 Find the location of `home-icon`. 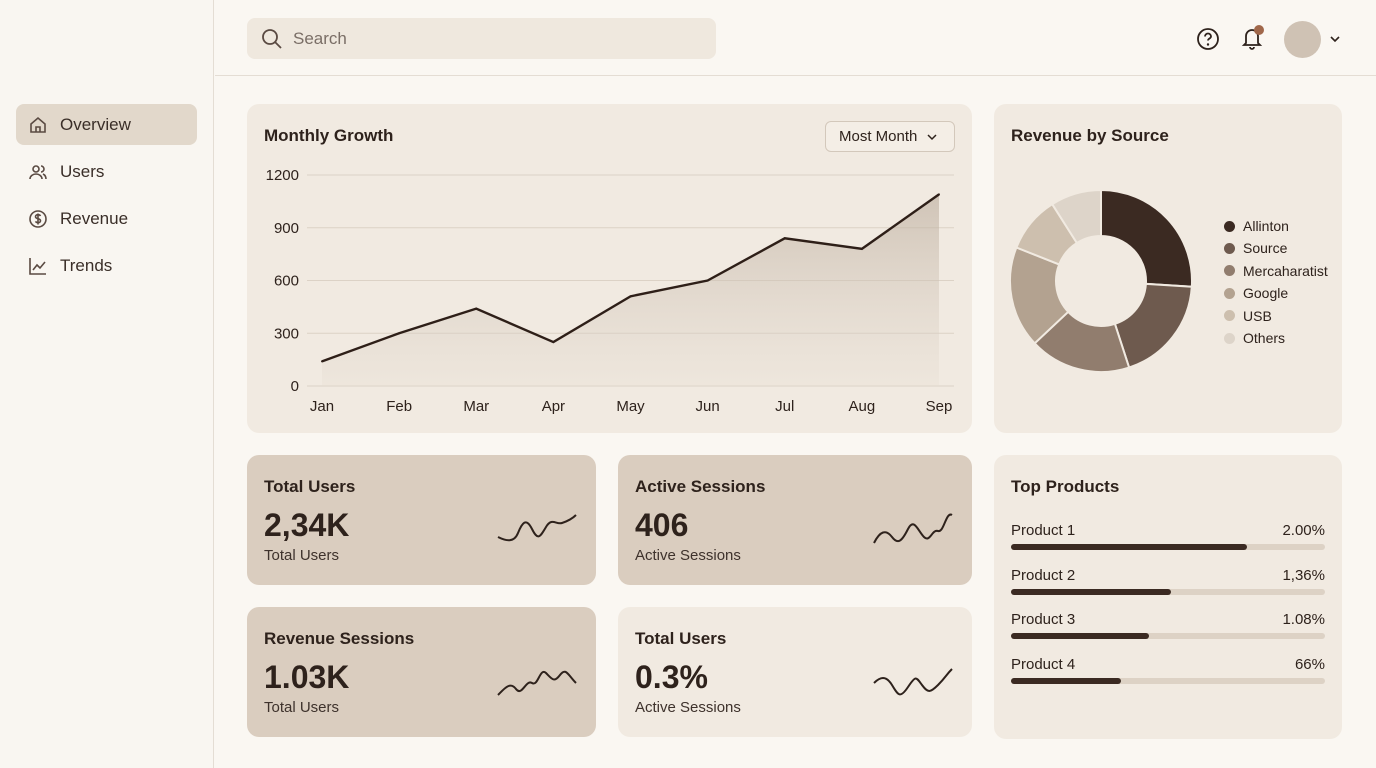

home-icon is located at coordinates (38, 124).